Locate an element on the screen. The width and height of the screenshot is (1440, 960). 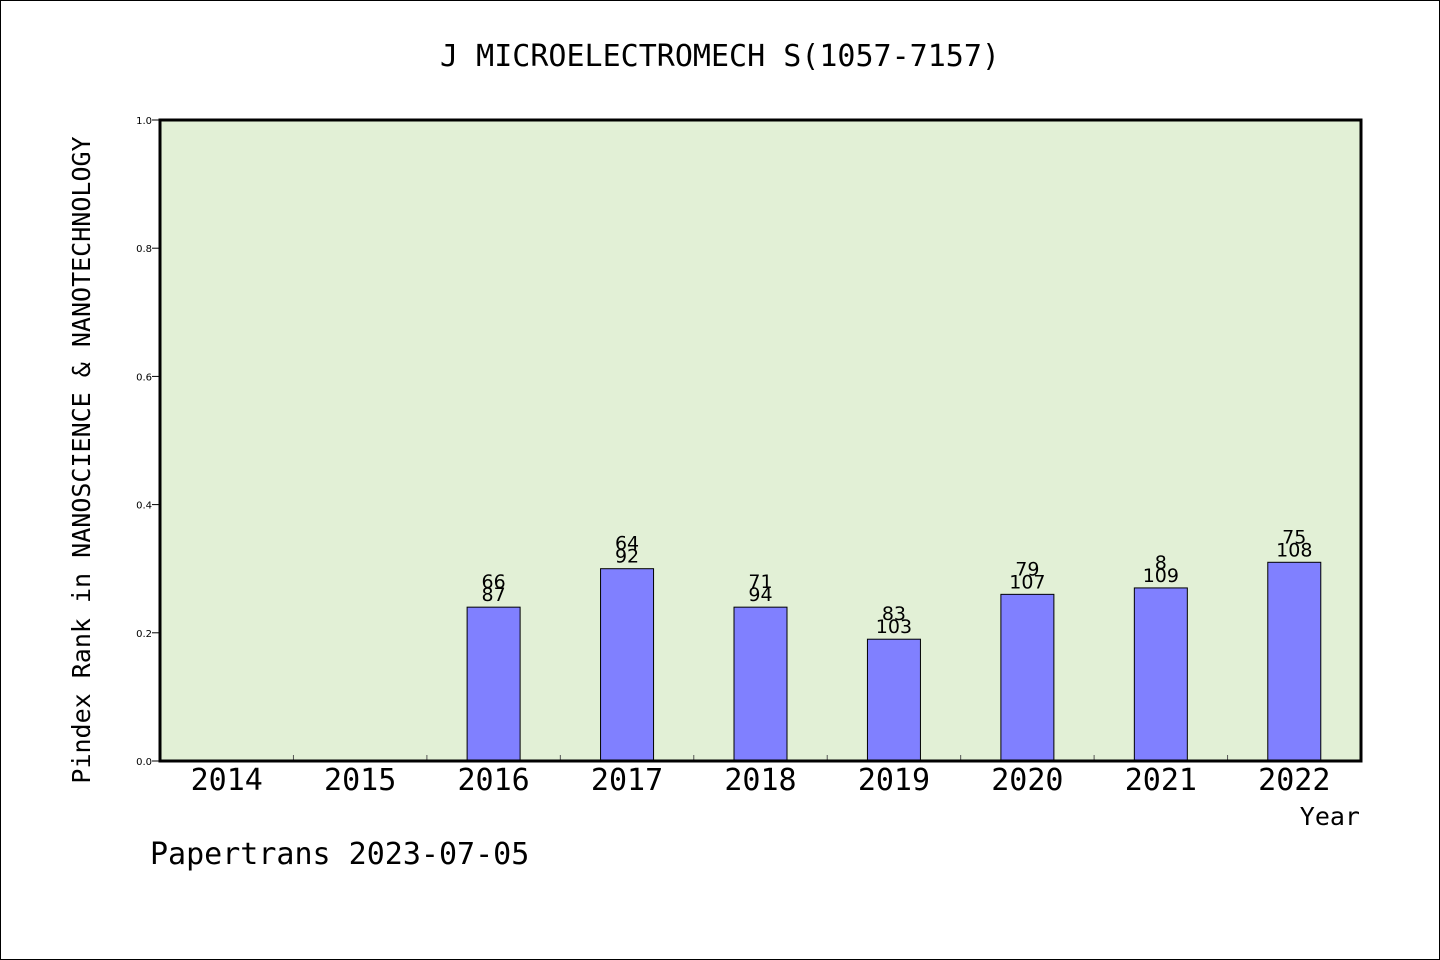
y-tick-label: 0.8 is located at coordinates (144, 249).